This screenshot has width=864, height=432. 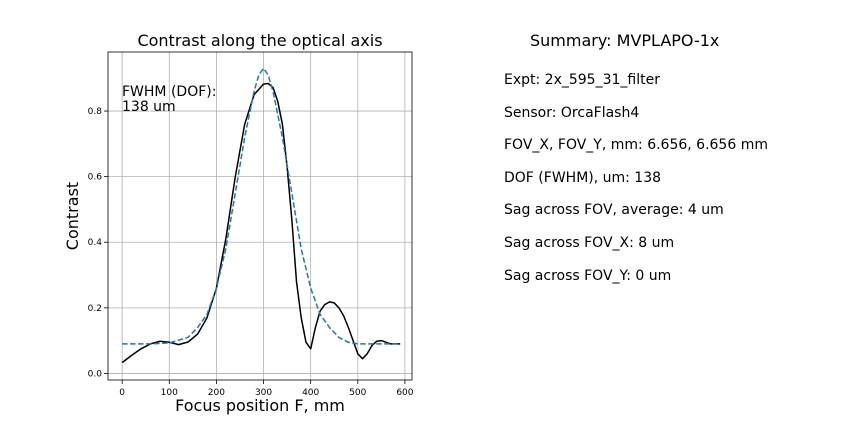 I want to click on summary-title: Summary: MVPLAPO-1x, so click(x=625, y=40).